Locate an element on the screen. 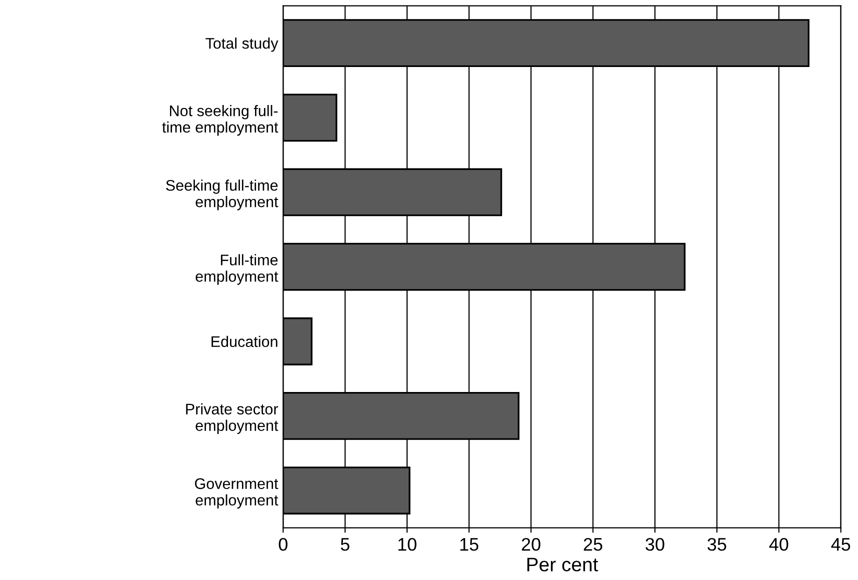 The width and height of the screenshot is (858, 580). y-tick-label: Total study is located at coordinates (242, 45).